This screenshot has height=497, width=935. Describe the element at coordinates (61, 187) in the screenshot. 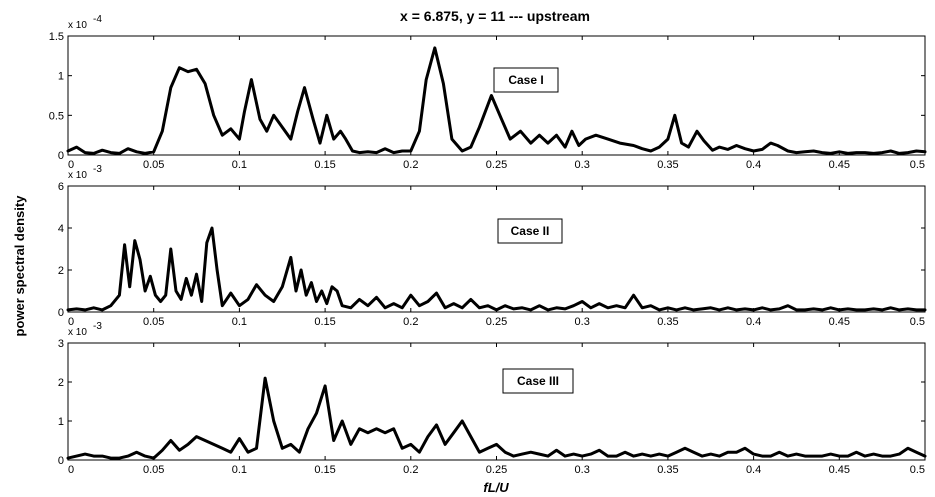

I see `y-tick-label: 6` at that location.